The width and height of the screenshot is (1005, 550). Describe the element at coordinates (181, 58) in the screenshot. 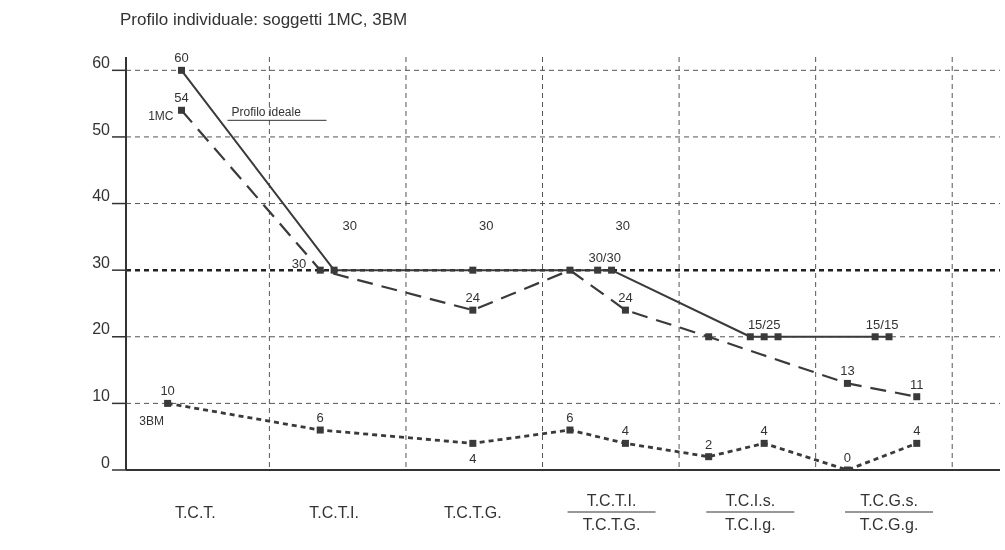

I see `data-label: 60` at that location.